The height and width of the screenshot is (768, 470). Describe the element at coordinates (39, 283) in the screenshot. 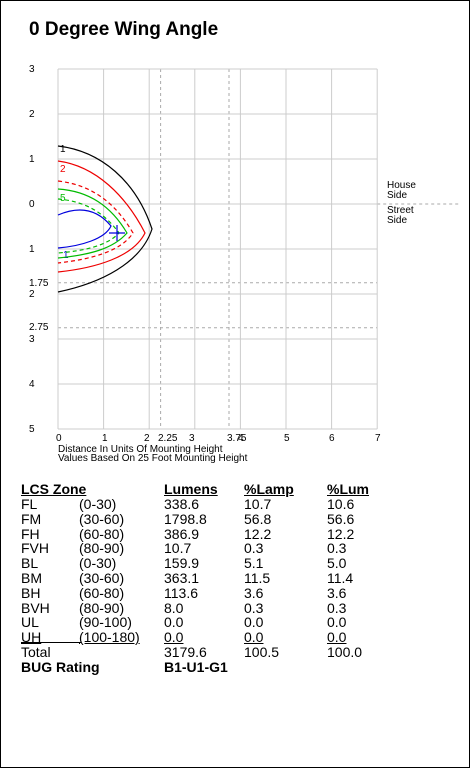

I see `y-label: 1.75` at that location.